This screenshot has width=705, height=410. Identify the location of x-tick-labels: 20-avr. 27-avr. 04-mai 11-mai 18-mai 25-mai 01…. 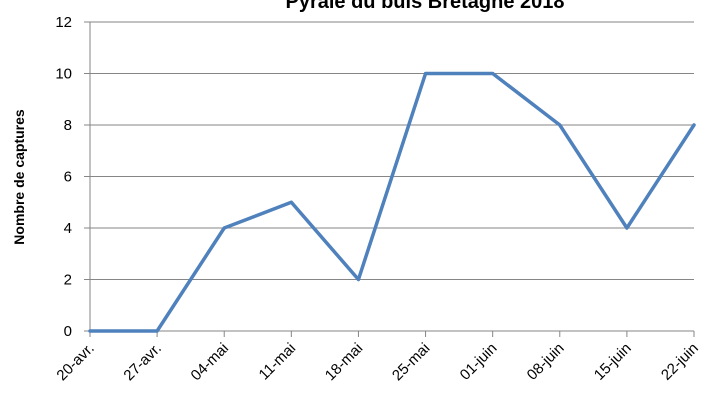
(377, 362).